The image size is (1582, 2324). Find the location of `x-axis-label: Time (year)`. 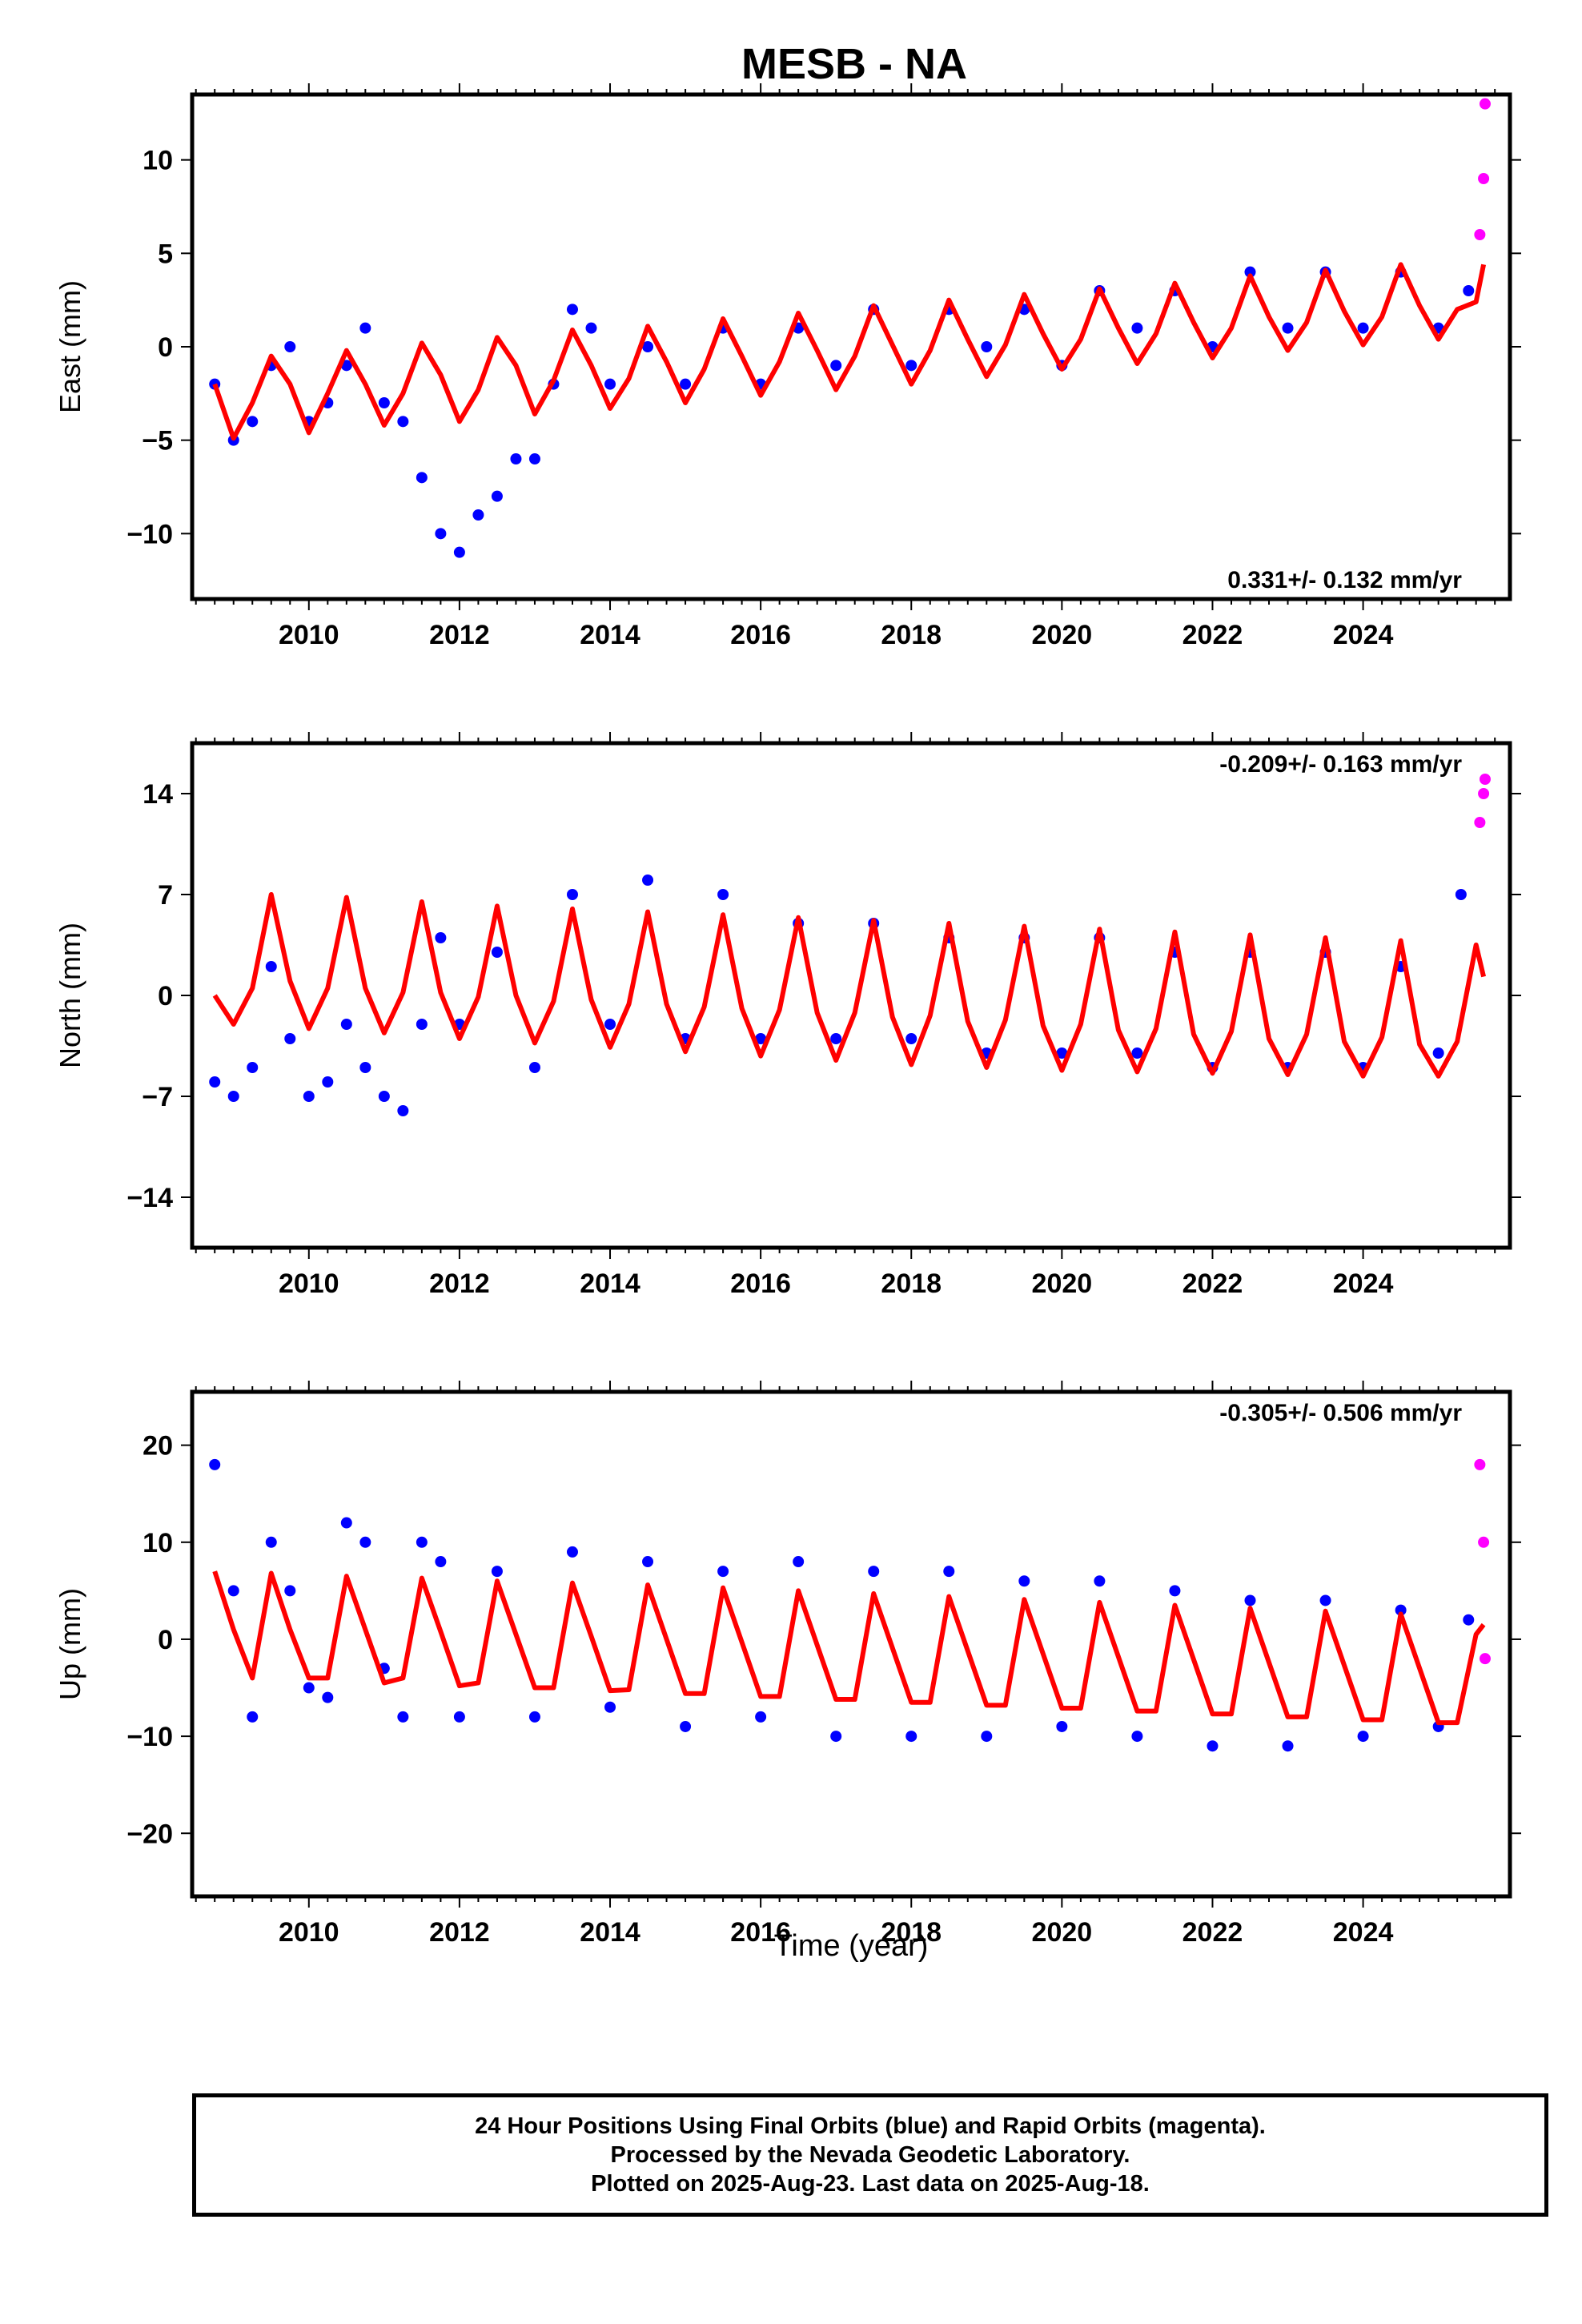

x-axis-label: Time (year) is located at coordinates (851, 1946).